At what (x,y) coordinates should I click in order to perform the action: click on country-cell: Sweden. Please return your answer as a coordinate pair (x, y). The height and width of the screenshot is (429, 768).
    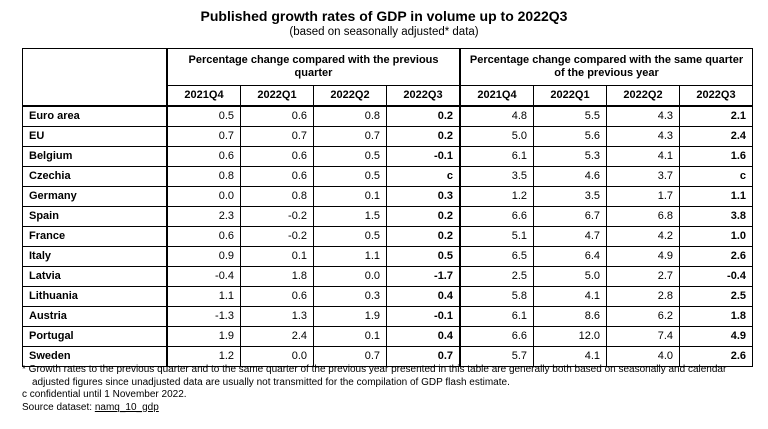
    Looking at the image, I should click on (95, 356).